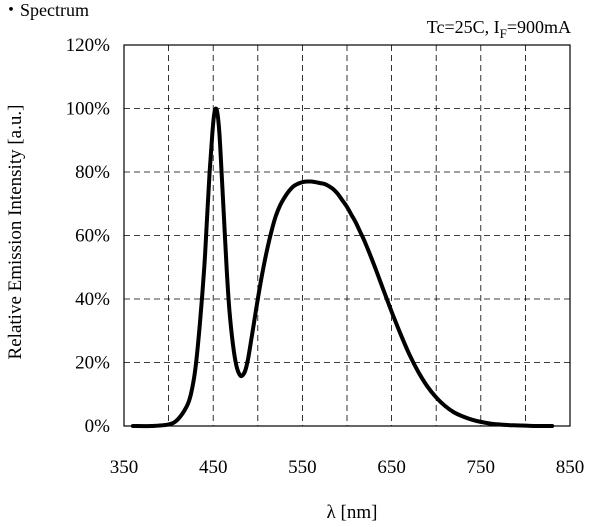 The image size is (601, 527). Describe the element at coordinates (92, 363) in the screenshot. I see `y-tick-label: 20%` at that location.